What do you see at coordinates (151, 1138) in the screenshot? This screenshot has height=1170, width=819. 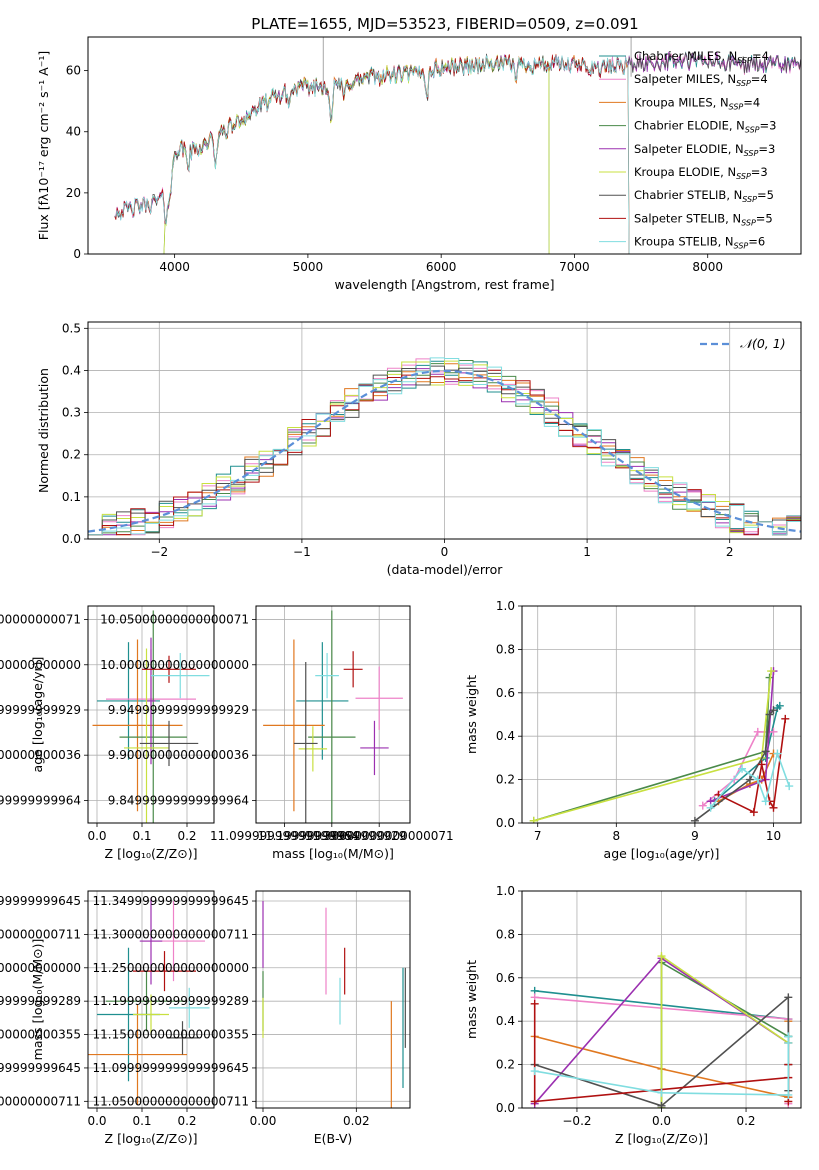 I see `x-axis-label: Z [log₁₀(Z/Z⊙)]` at bounding box center [151, 1138].